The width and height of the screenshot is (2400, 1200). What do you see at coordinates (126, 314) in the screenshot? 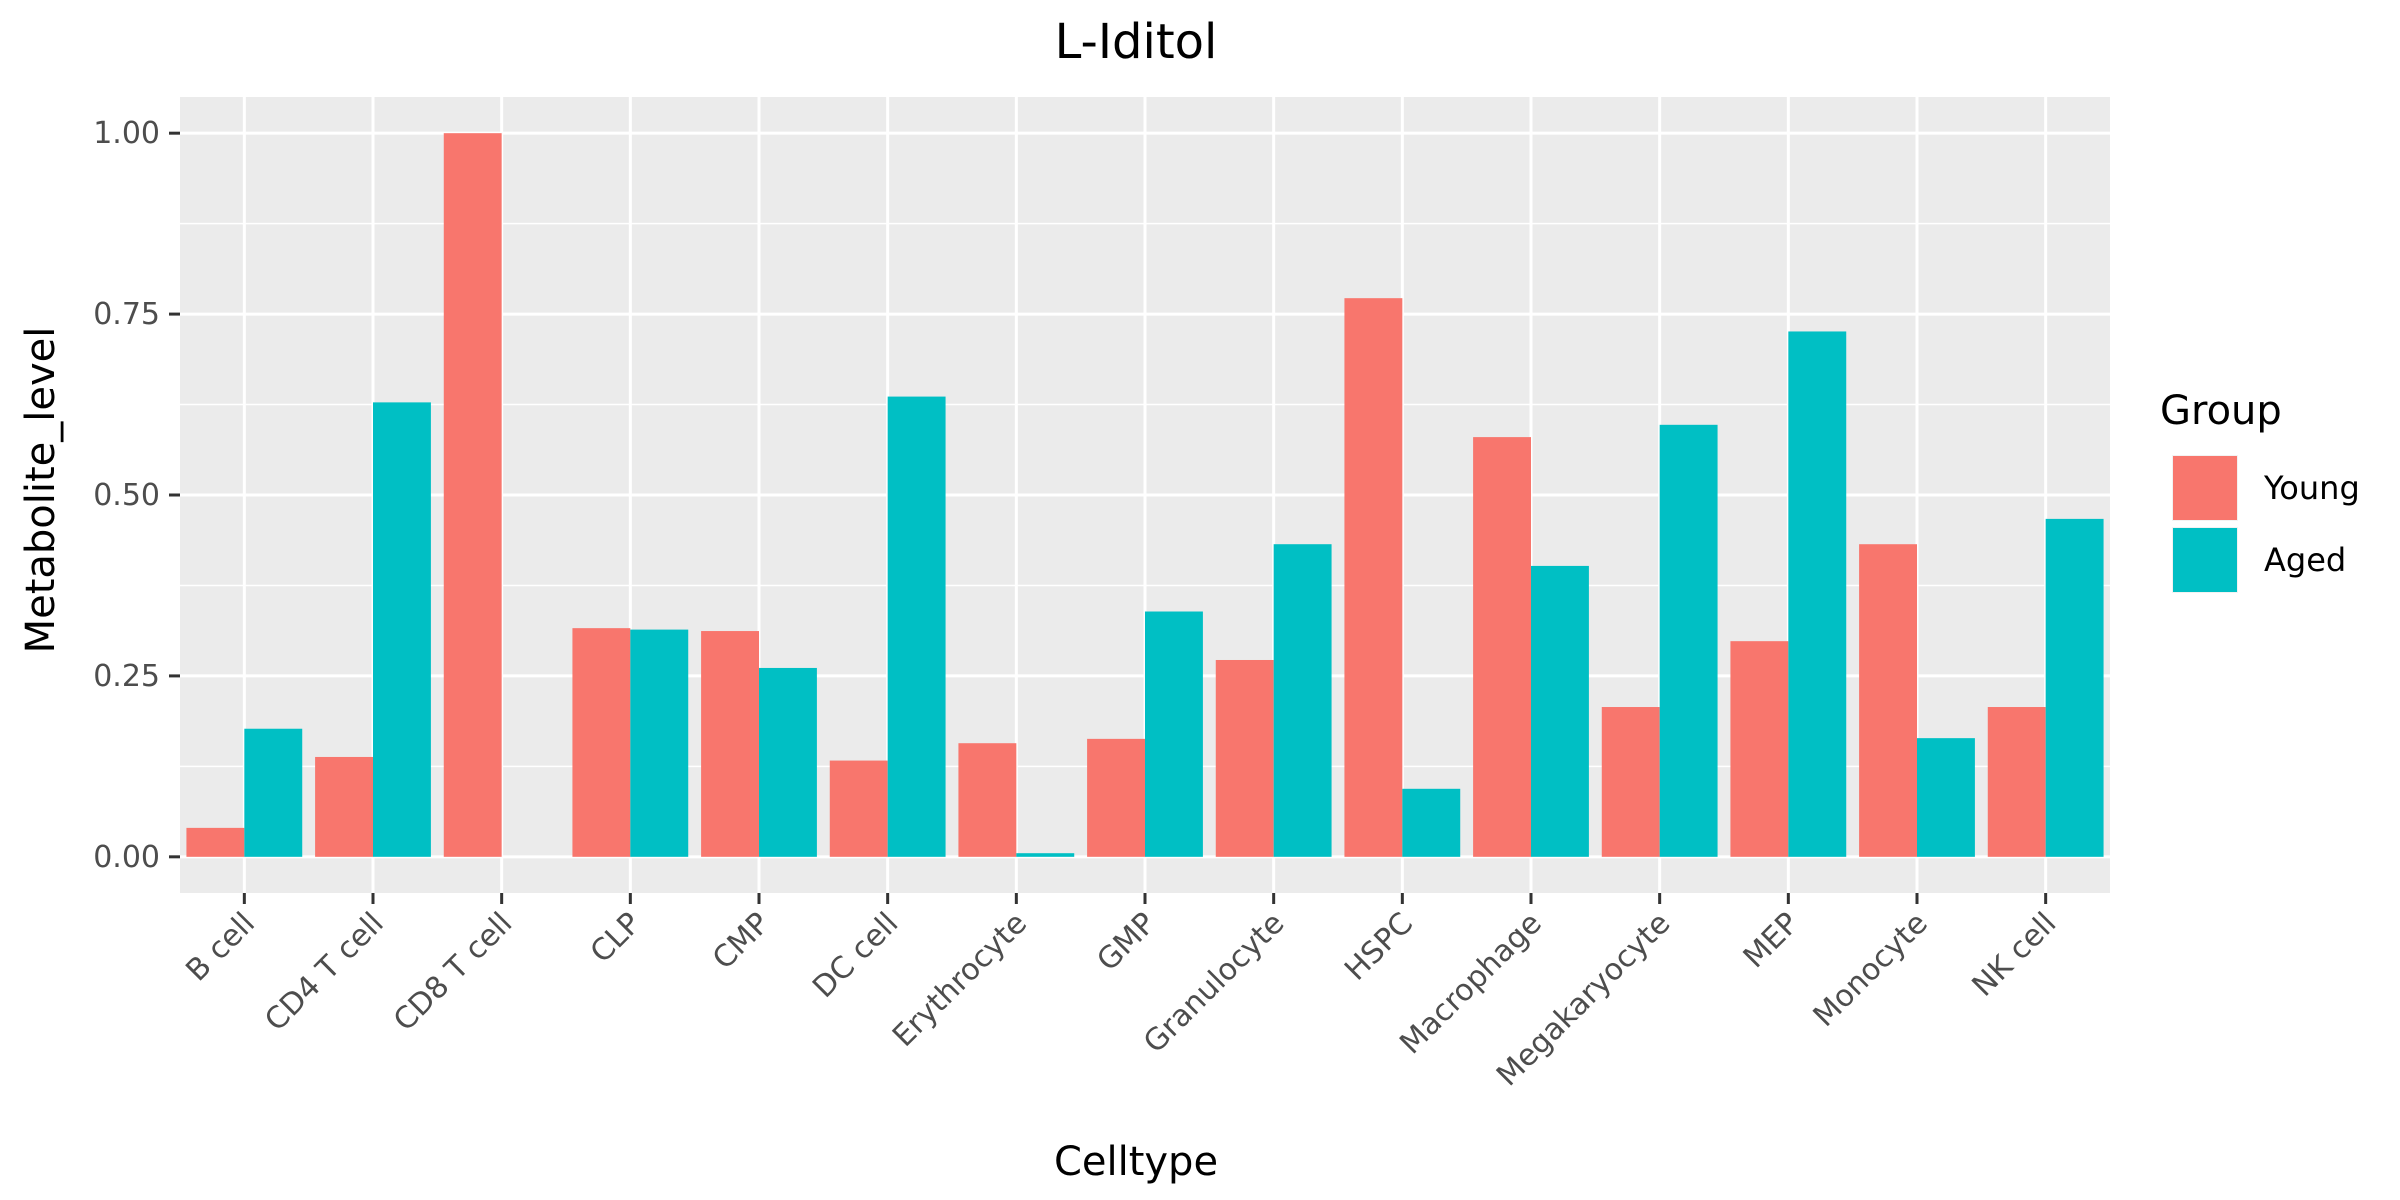
I see `y-tick-label: 0.75` at bounding box center [126, 314].